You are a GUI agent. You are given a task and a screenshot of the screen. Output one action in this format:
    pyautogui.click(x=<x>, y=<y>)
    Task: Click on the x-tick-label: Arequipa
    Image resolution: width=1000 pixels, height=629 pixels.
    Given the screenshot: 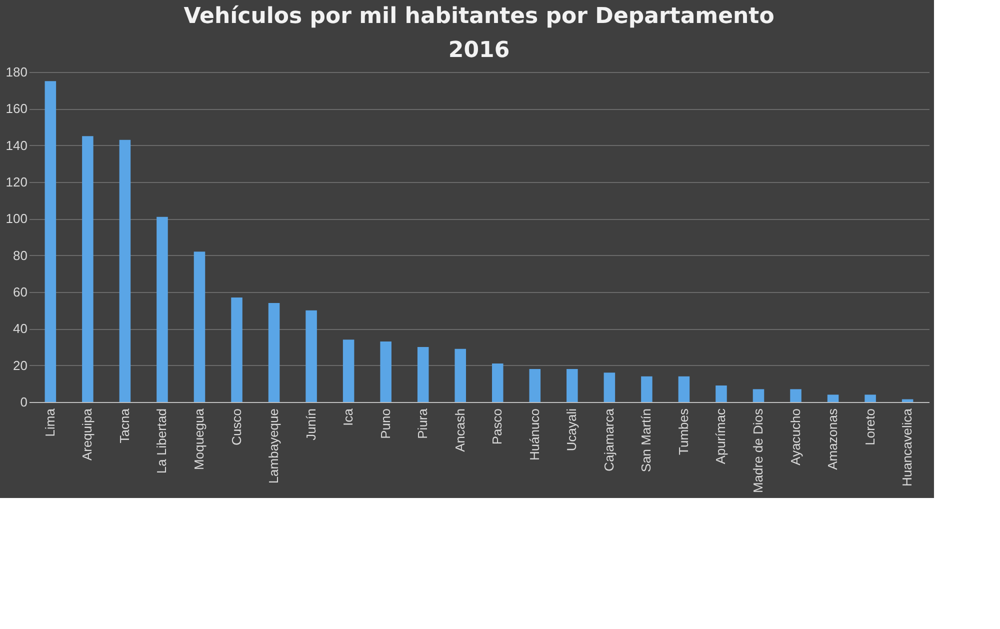 What is the action you would take?
    pyautogui.click(x=87, y=434)
    